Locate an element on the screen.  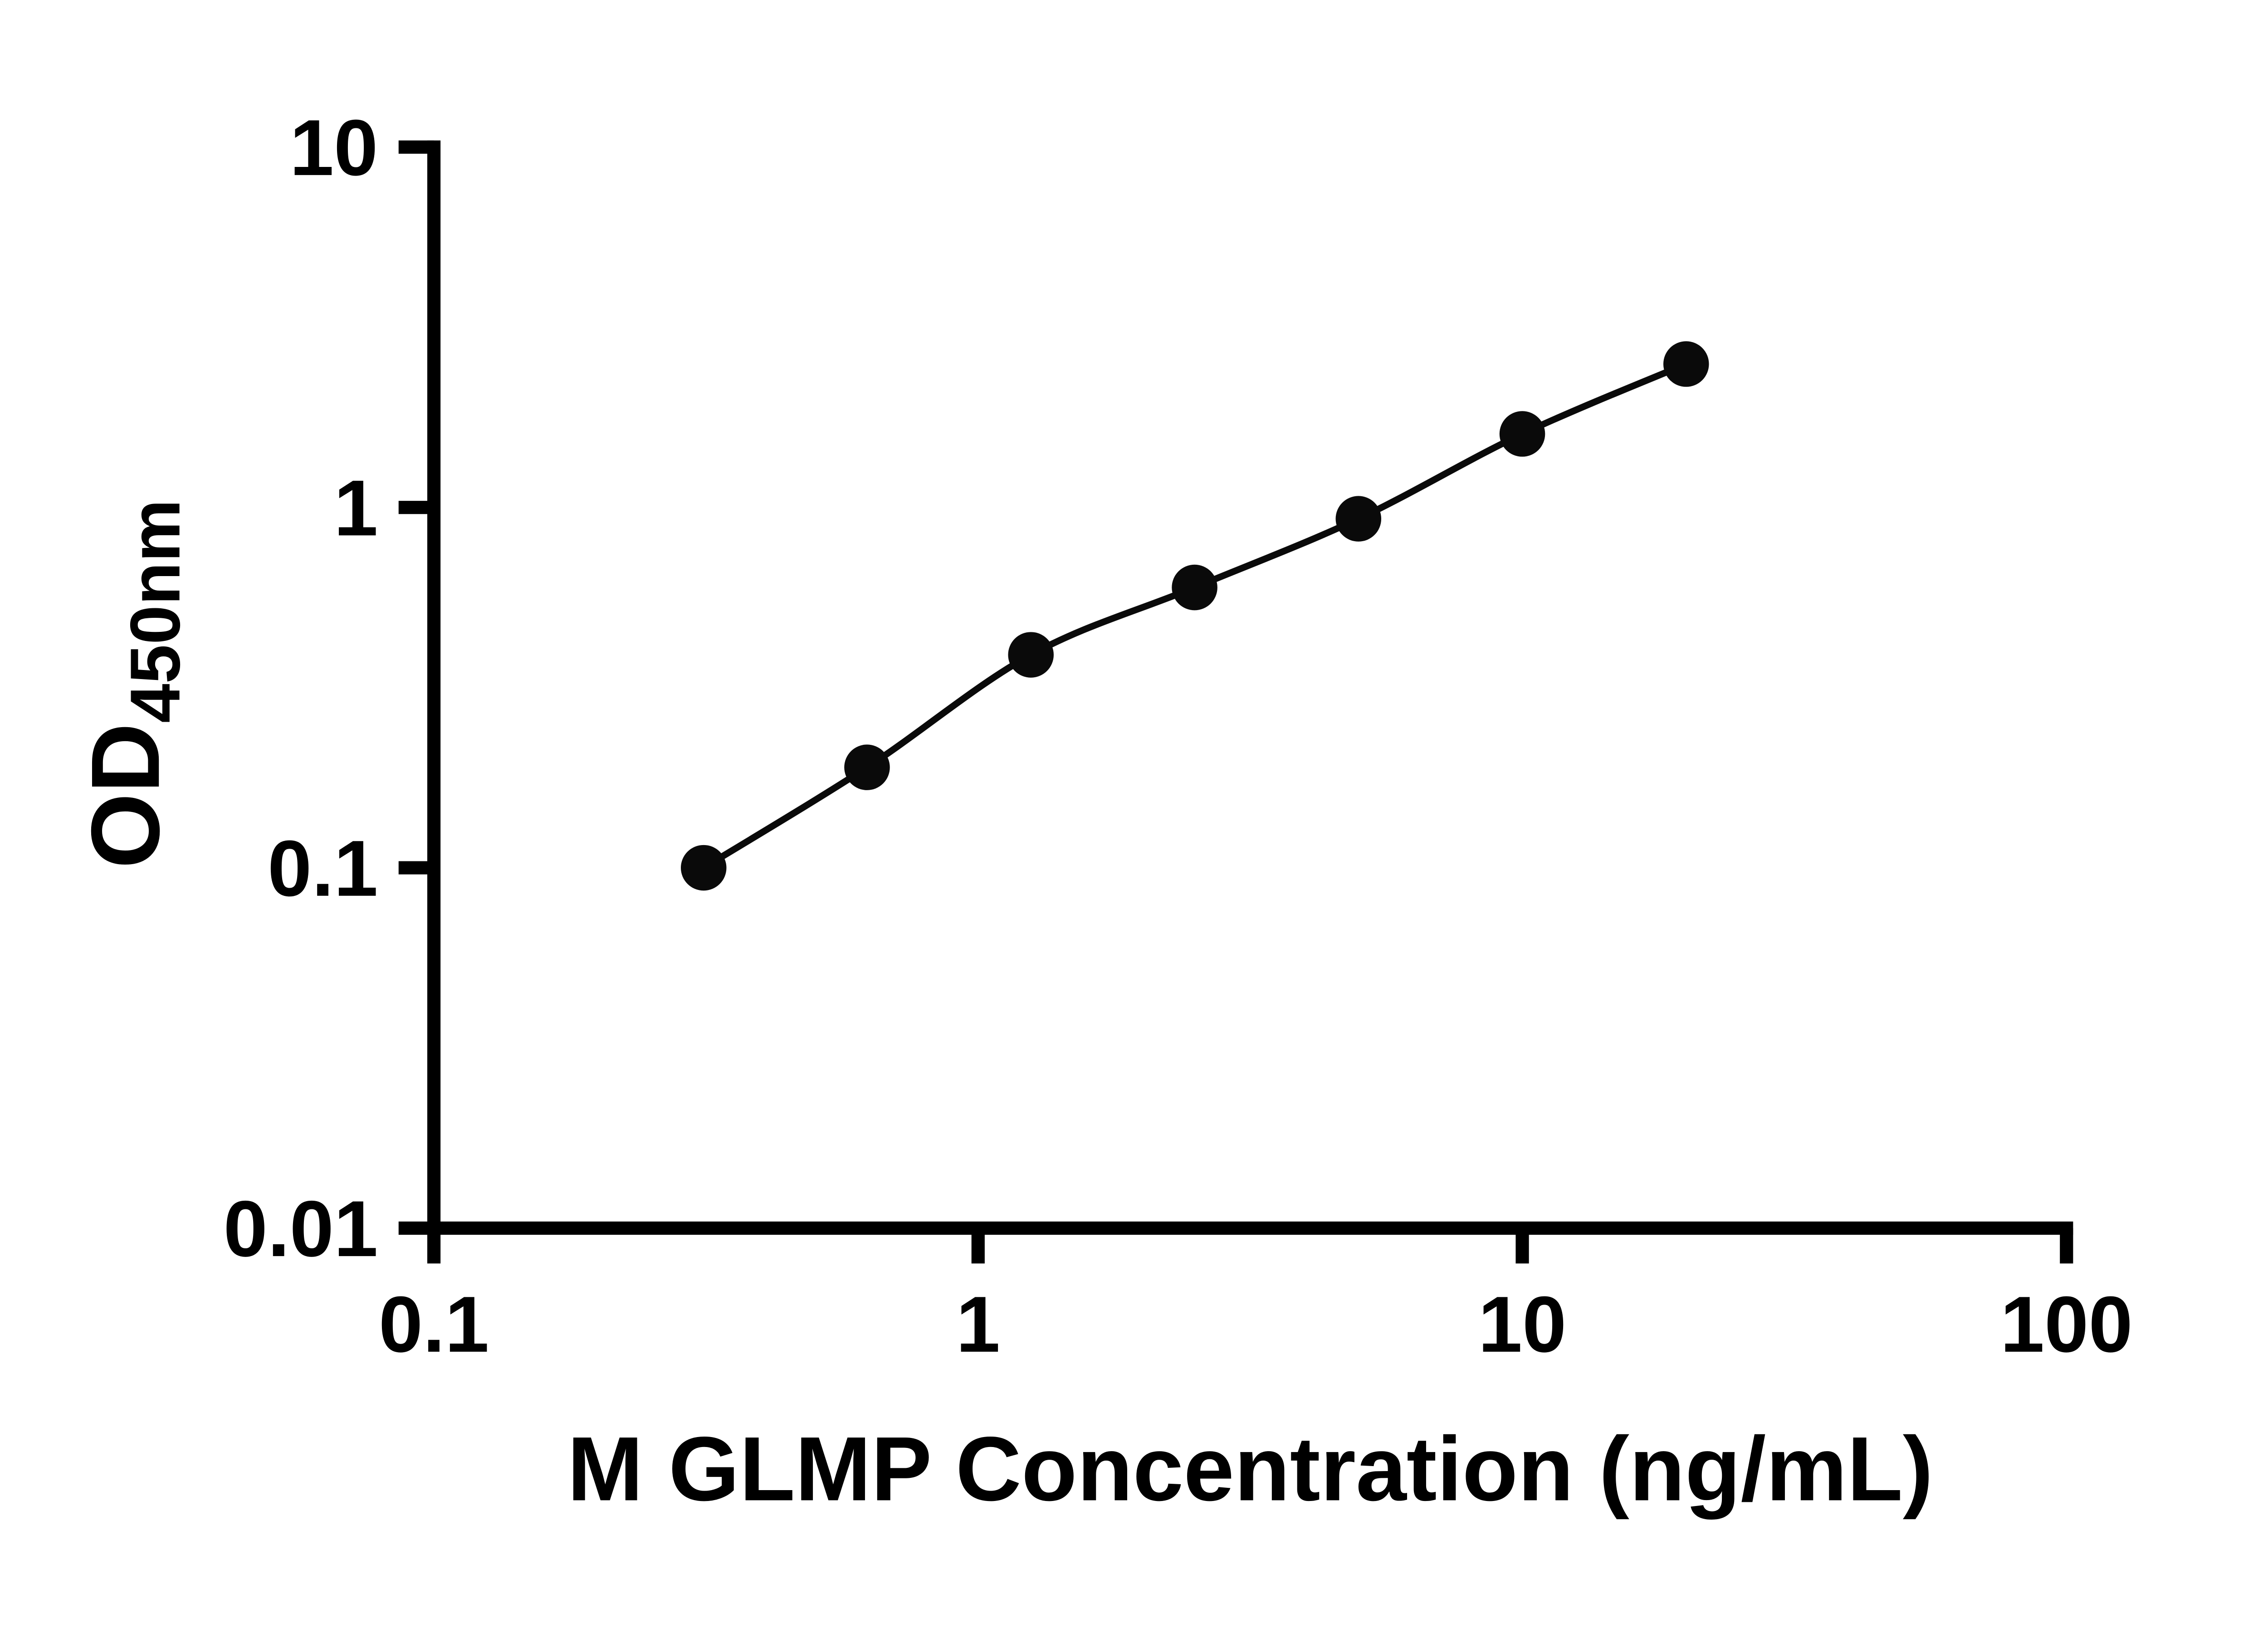
x-tick-label: 1 is located at coordinates (978, 1324).